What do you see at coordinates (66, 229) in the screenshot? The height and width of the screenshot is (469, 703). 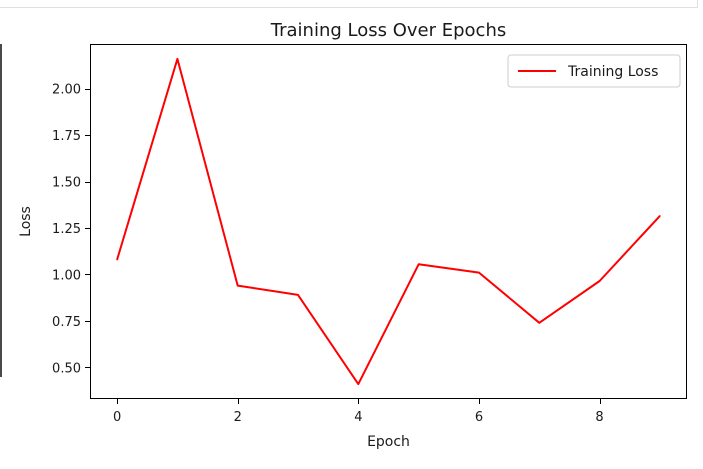 I see `y-tick-label: 1.25` at bounding box center [66, 229].